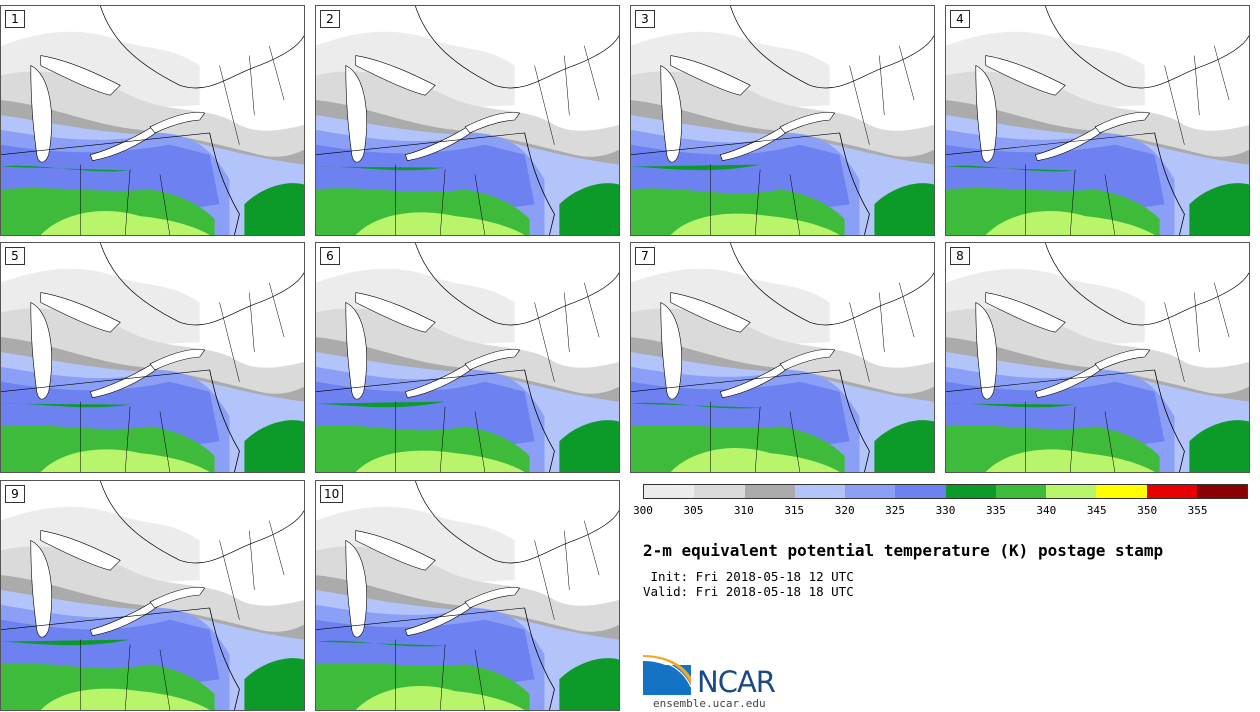  What do you see at coordinates (1046, 510) in the screenshot?
I see `colorbar-tick-label: 340` at bounding box center [1046, 510].